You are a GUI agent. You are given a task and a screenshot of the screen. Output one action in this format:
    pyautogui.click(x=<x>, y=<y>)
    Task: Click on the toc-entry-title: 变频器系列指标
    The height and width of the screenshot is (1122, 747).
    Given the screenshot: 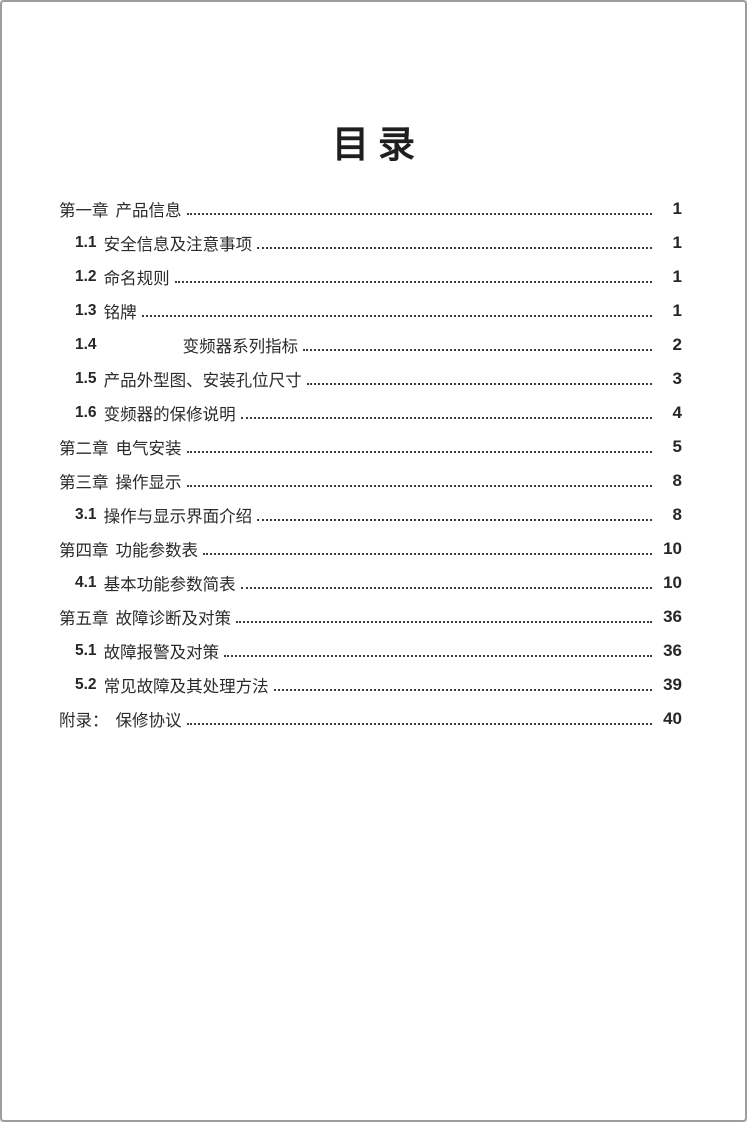 What is the action you would take?
    pyautogui.click(x=240, y=346)
    